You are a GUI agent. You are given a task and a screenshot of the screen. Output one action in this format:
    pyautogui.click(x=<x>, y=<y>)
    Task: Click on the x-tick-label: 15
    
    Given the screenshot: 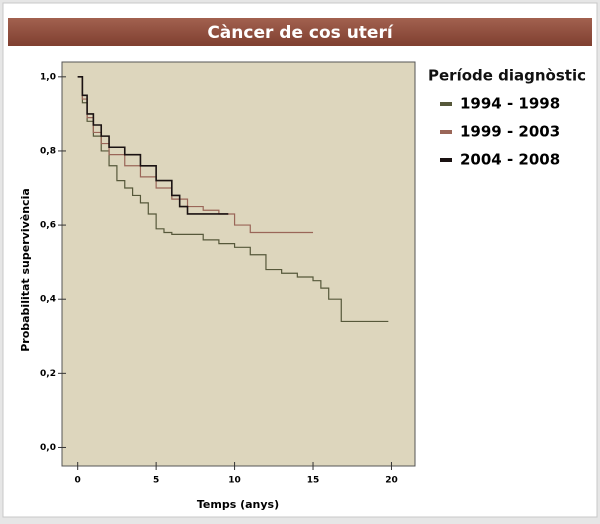 What is the action you would take?
    pyautogui.click(x=313, y=481)
    